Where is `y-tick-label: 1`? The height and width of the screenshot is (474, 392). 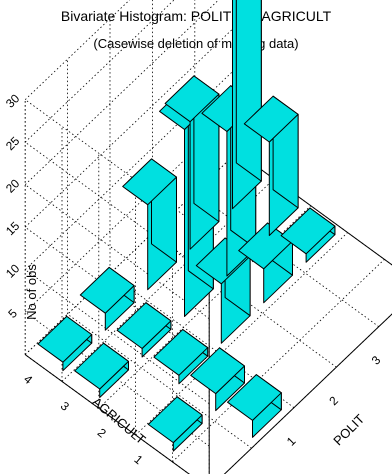
y-tick-label: 1 is located at coordinates (138, 459).